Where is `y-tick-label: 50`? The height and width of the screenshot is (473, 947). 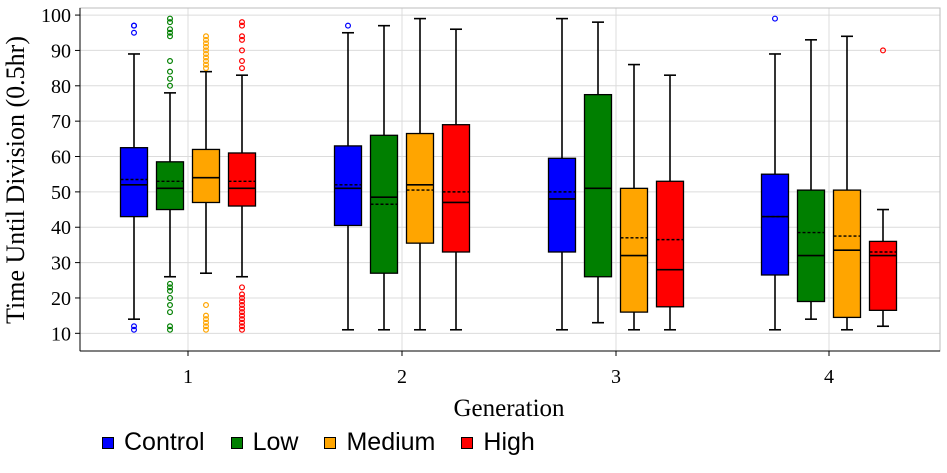
y-tick-label: 50 is located at coordinates (61, 193).